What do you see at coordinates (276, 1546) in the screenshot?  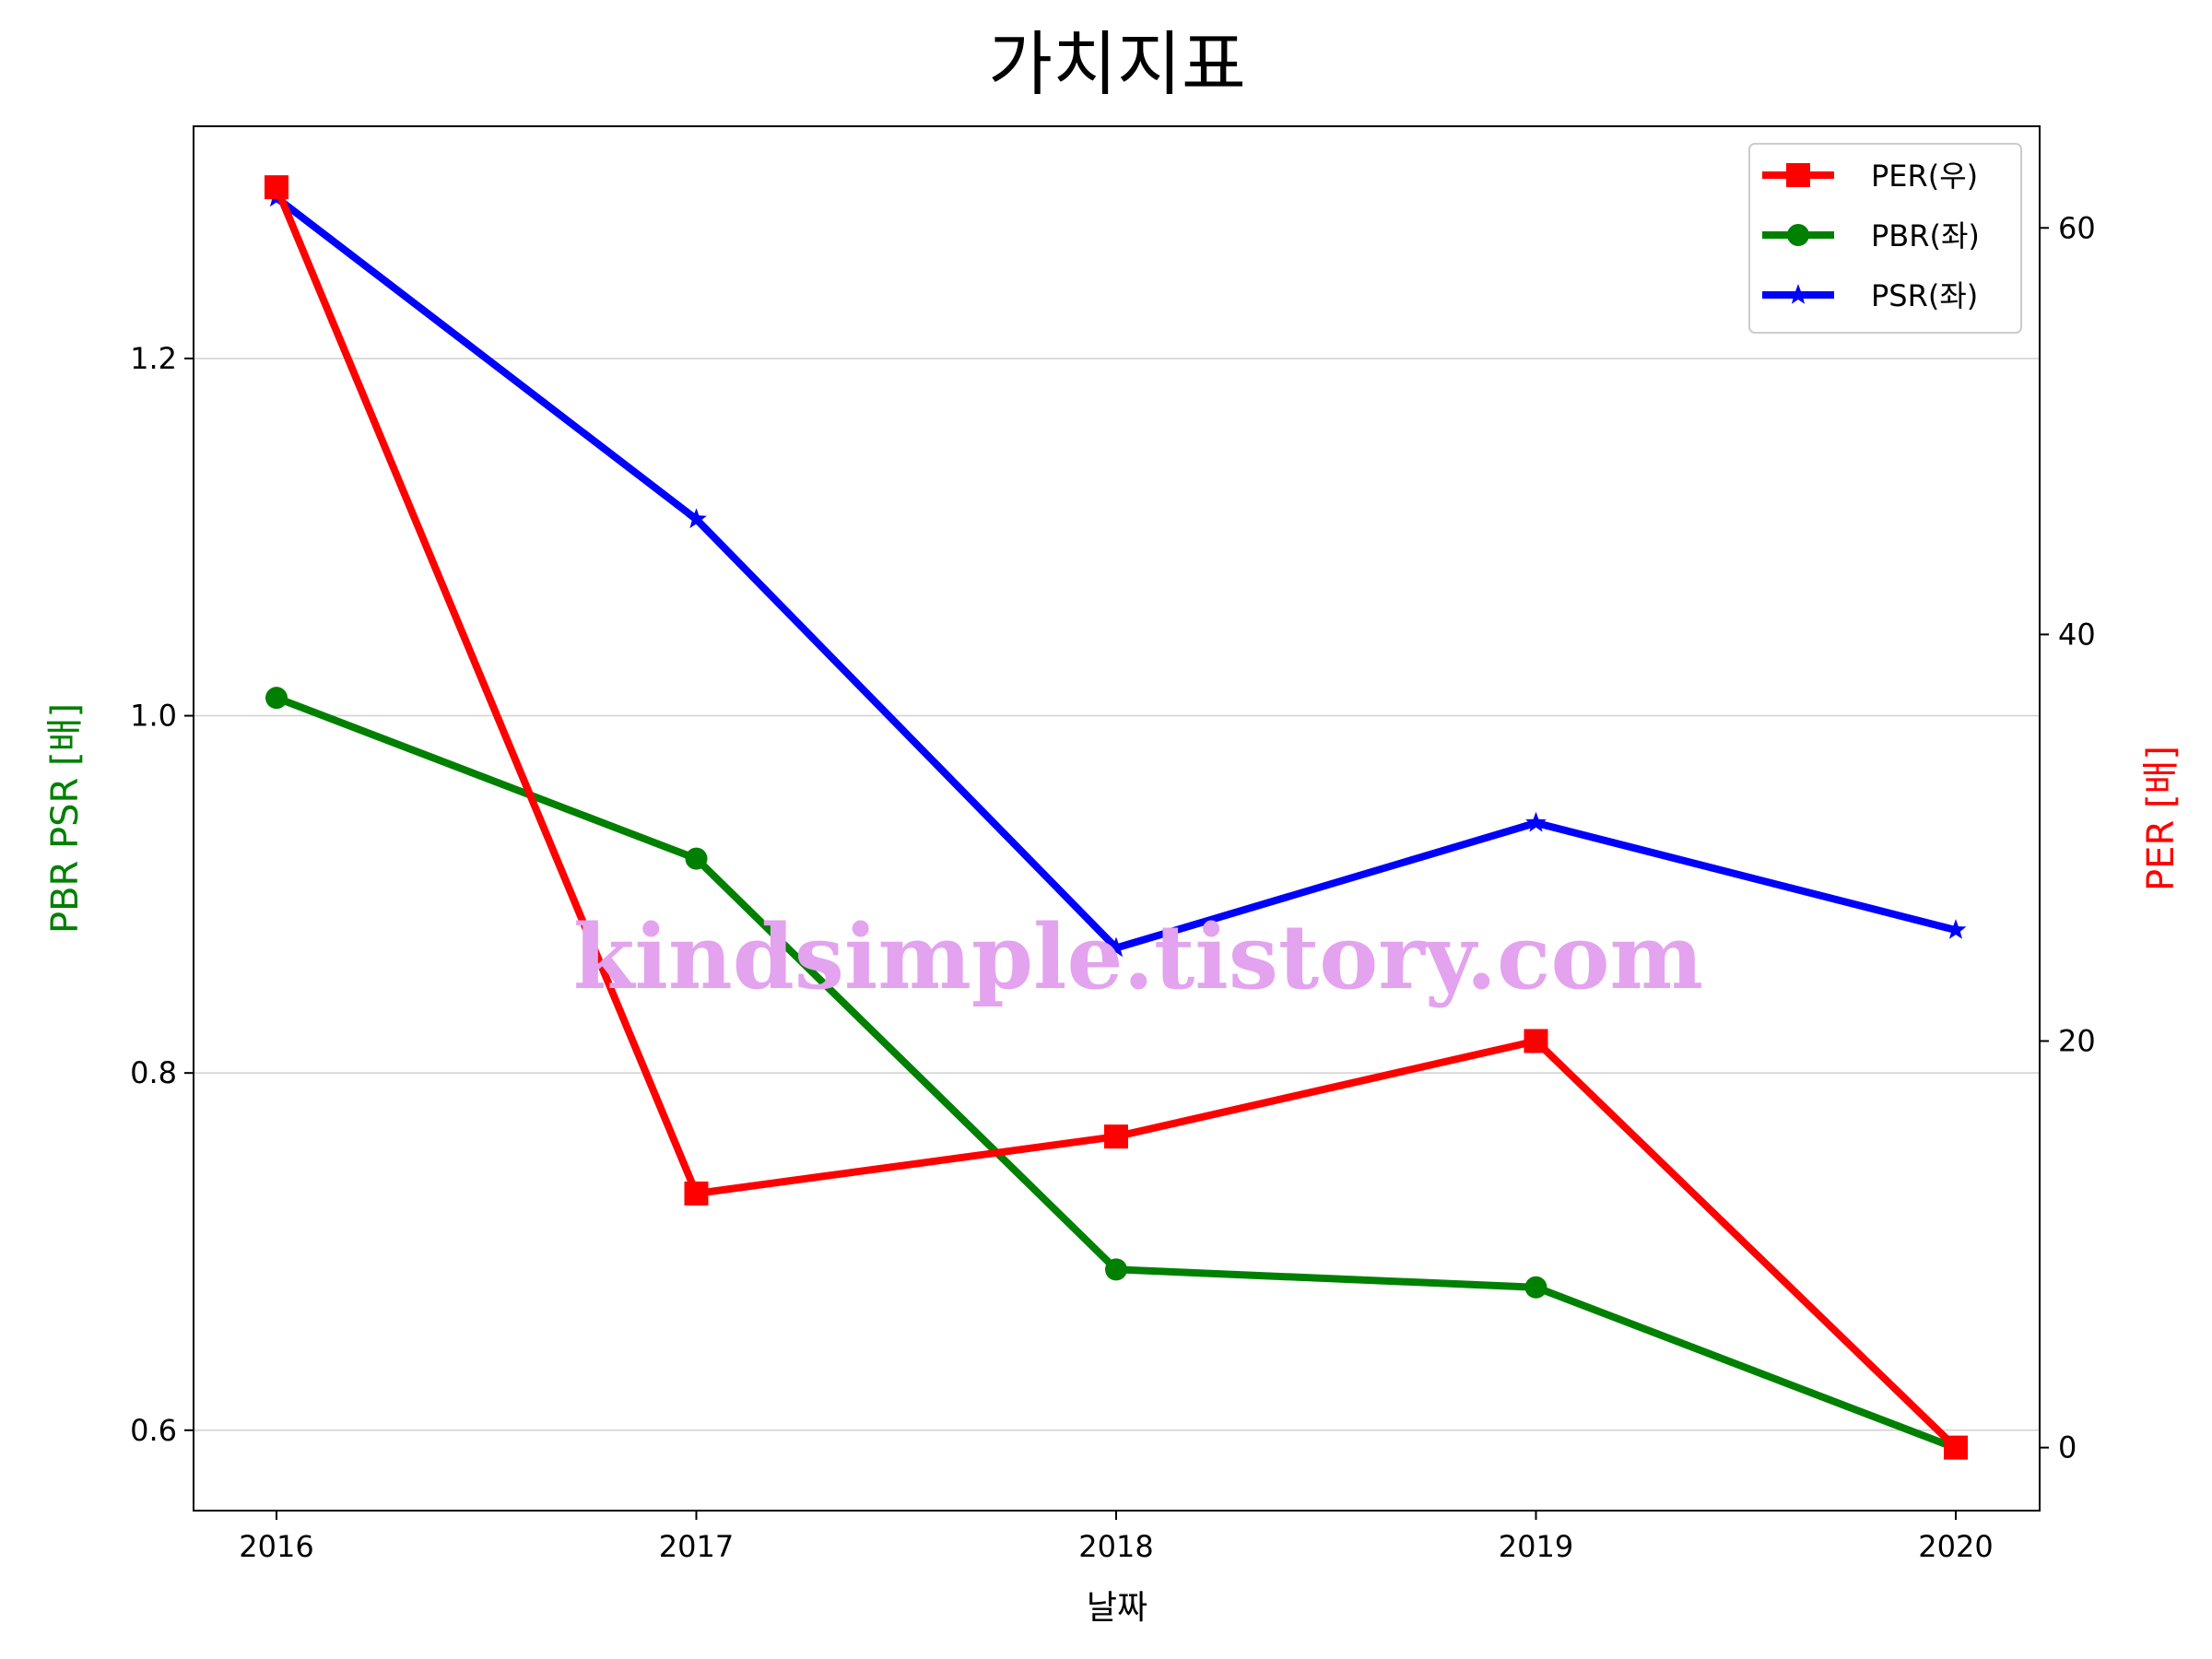 I see `x-tick-label: 2016` at bounding box center [276, 1546].